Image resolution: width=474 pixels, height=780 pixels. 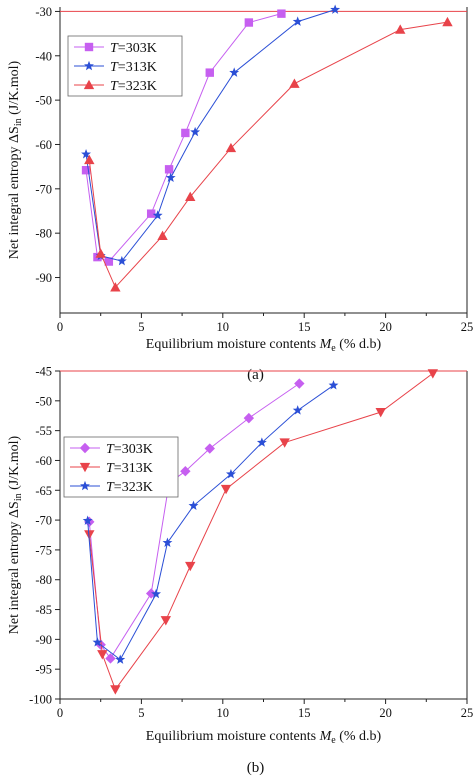 I want to click on x-axis-title-subscript: e, so click(x=333, y=740).